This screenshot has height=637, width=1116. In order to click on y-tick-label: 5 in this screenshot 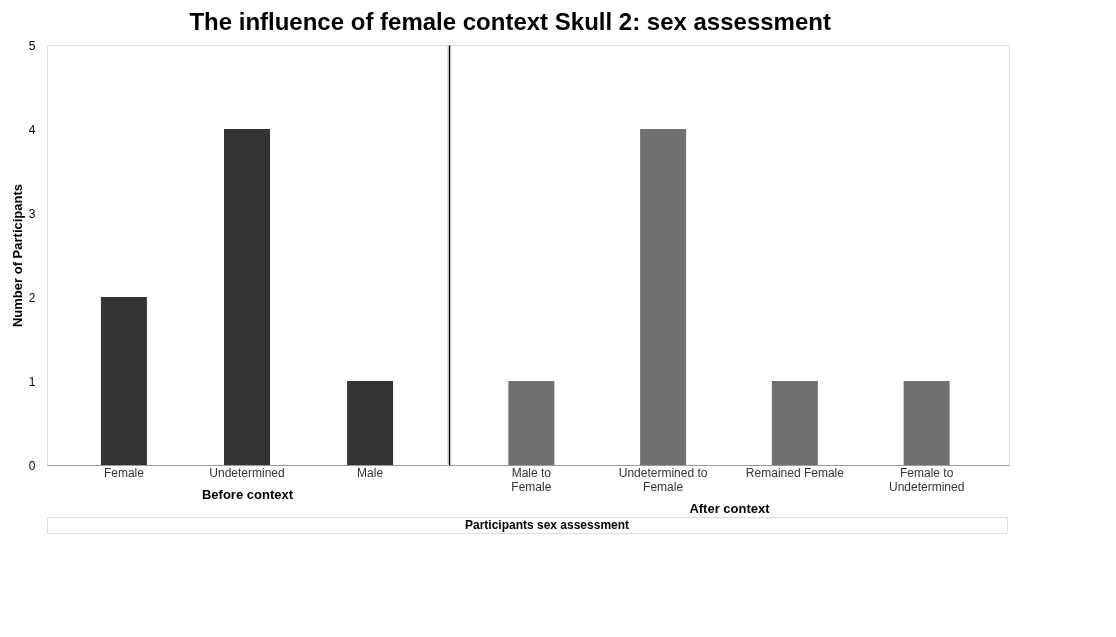, I will do `click(32, 45)`.